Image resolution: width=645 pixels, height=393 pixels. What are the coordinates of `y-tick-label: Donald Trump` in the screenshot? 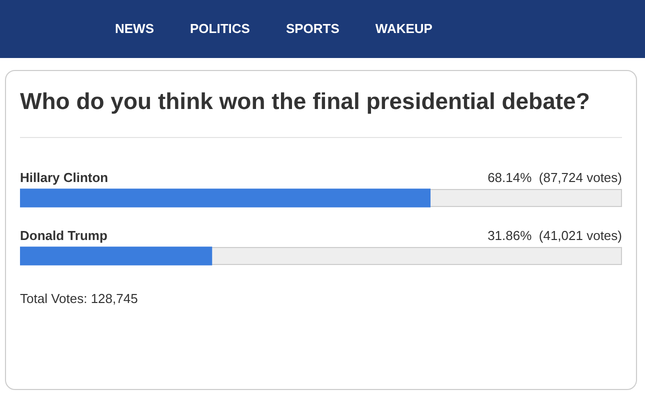 It's located at (64, 236).